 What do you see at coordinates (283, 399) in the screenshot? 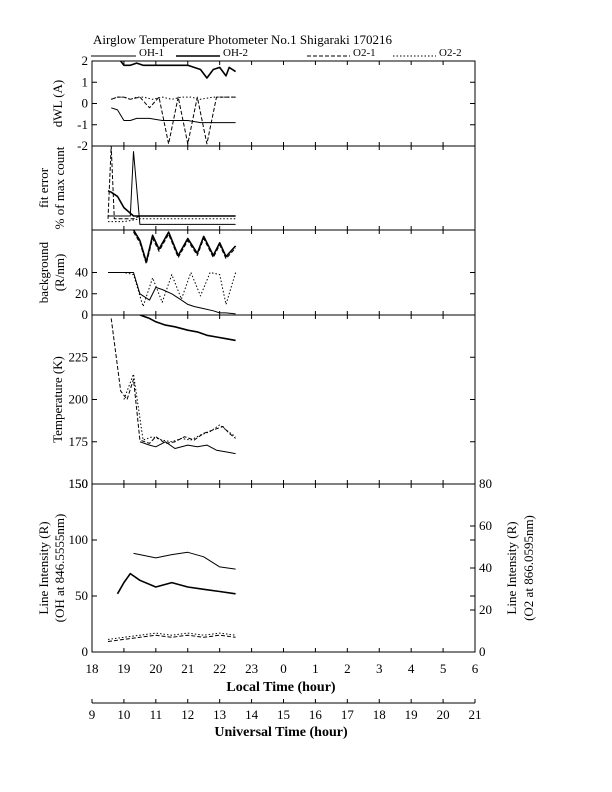
I see `panel-frame-temperature` at bounding box center [283, 399].